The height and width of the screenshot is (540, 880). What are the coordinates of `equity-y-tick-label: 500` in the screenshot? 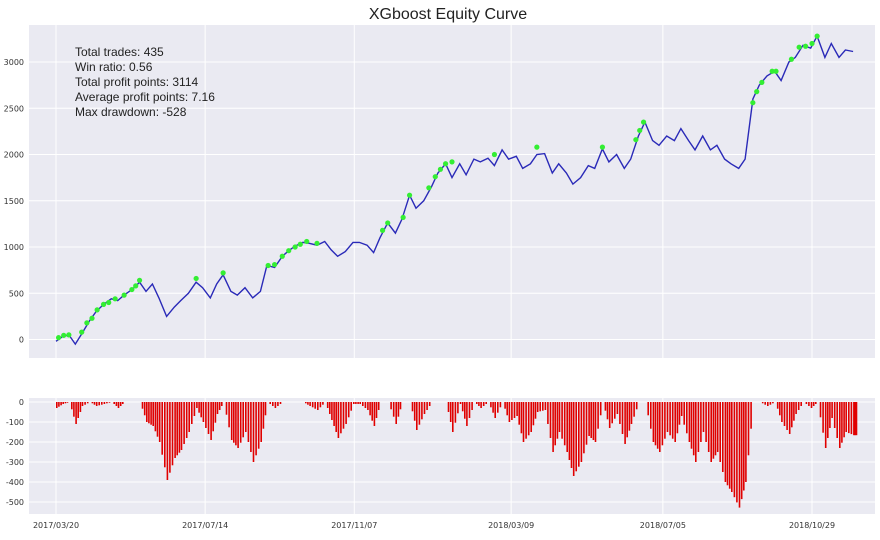 It's located at (16, 293).